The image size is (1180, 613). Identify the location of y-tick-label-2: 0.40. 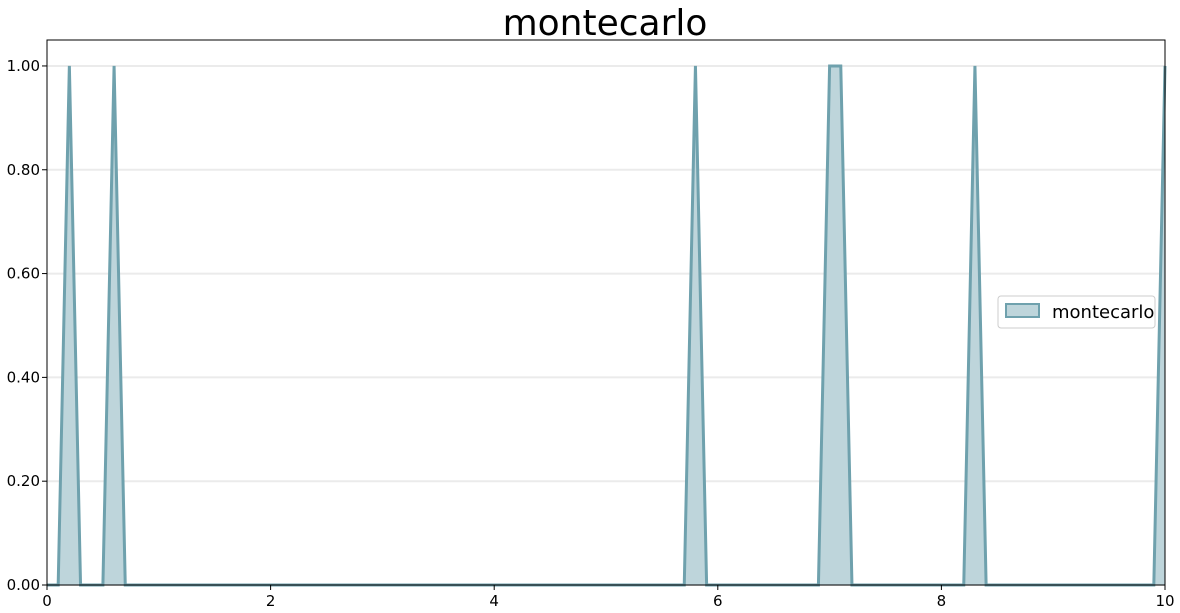
(23, 377).